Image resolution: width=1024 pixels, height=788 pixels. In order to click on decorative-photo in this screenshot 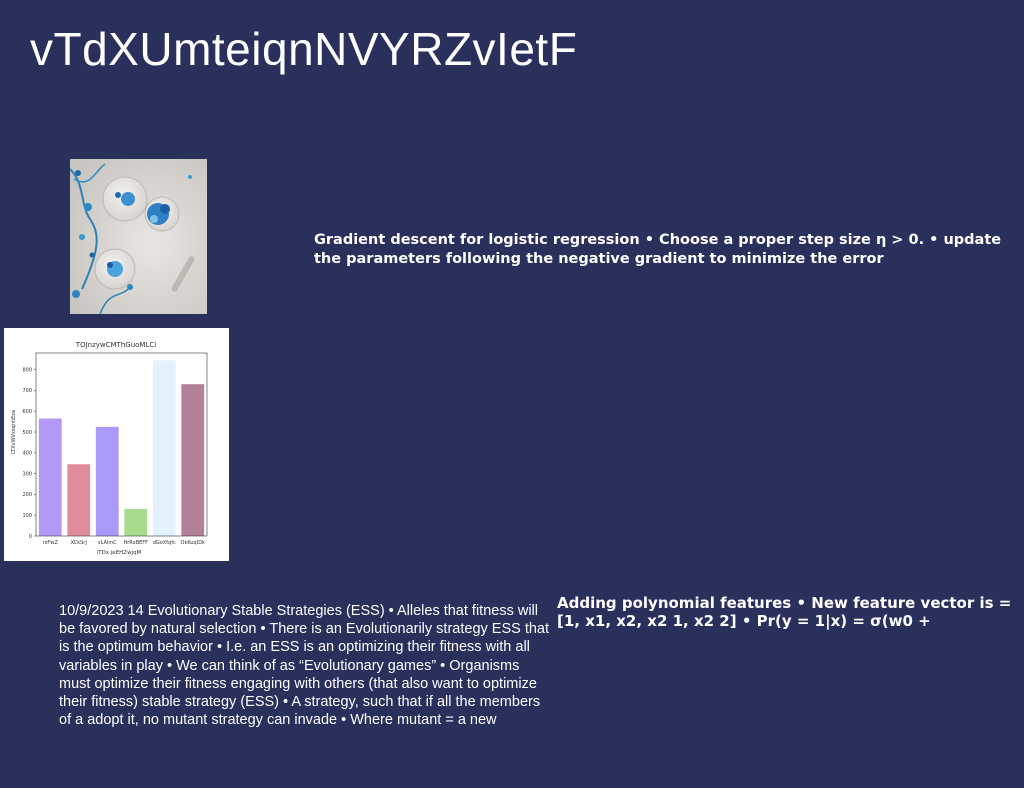, I will do `click(138, 236)`.